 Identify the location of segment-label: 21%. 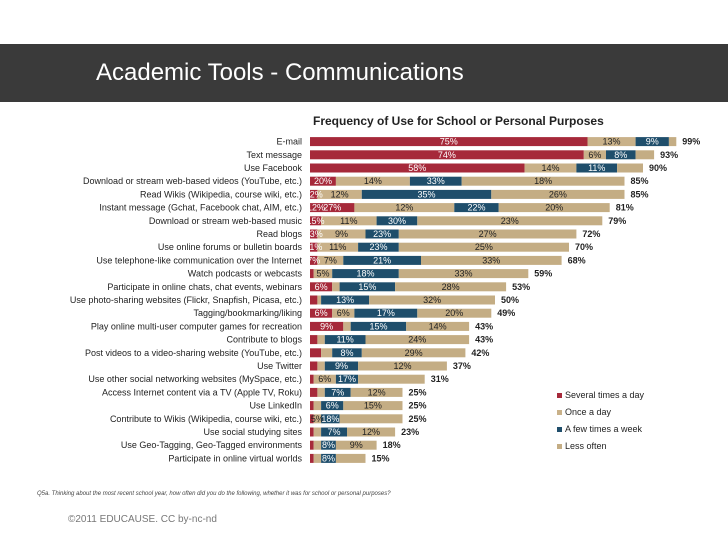
(382, 260).